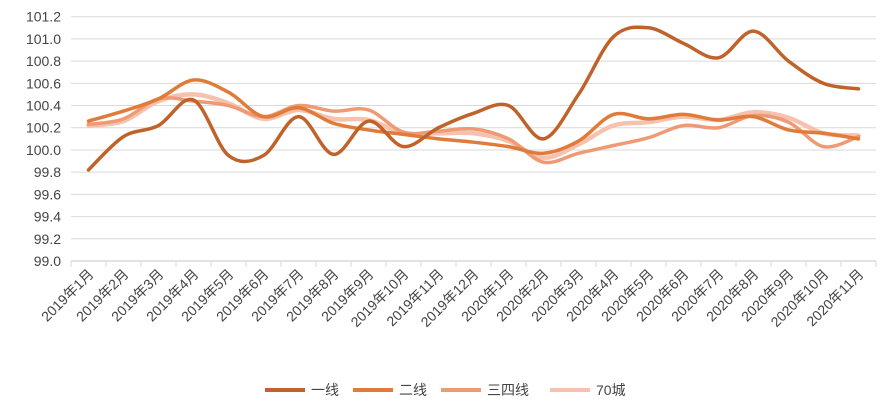 This screenshot has width=890, height=413. Describe the element at coordinates (611, 390) in the screenshot. I see `legend-label: 70城` at that location.